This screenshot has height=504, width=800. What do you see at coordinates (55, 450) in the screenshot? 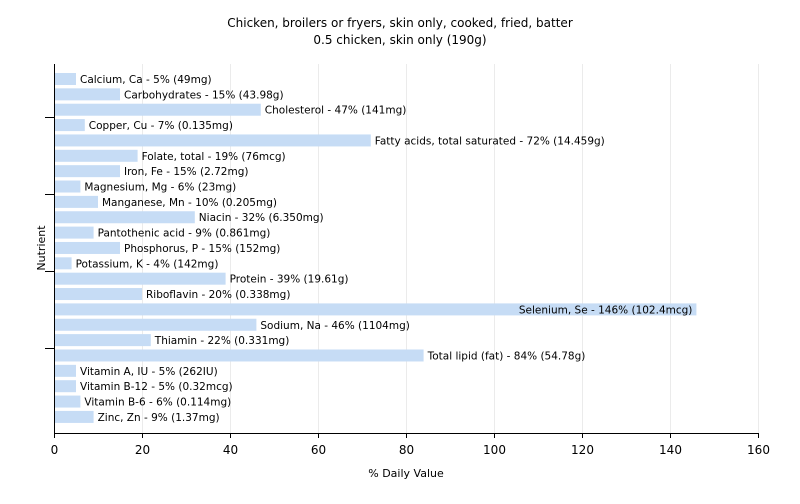
I see `x-tick-label: 0` at bounding box center [55, 450].